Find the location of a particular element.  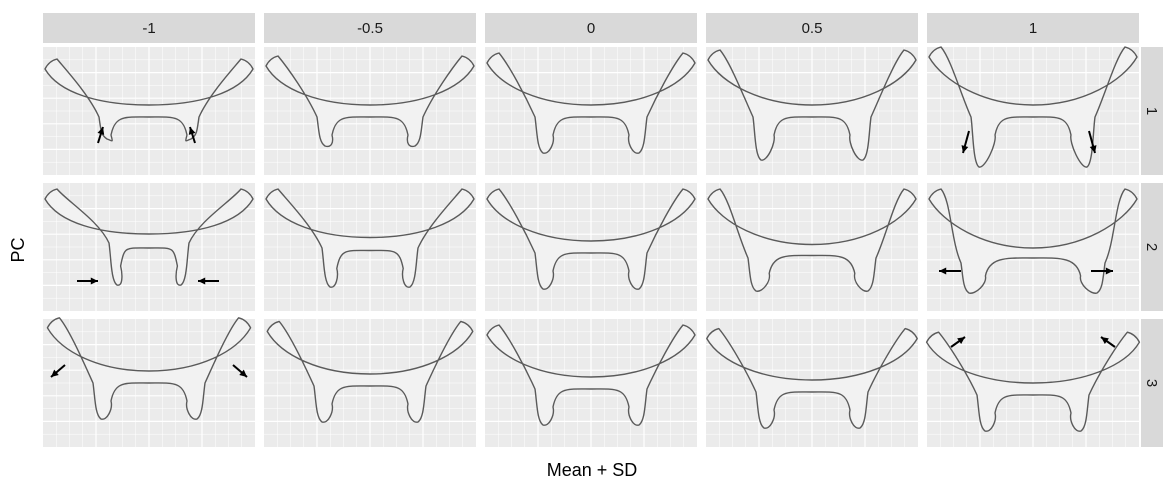

column-strip-label: 0 is located at coordinates (591, 28).